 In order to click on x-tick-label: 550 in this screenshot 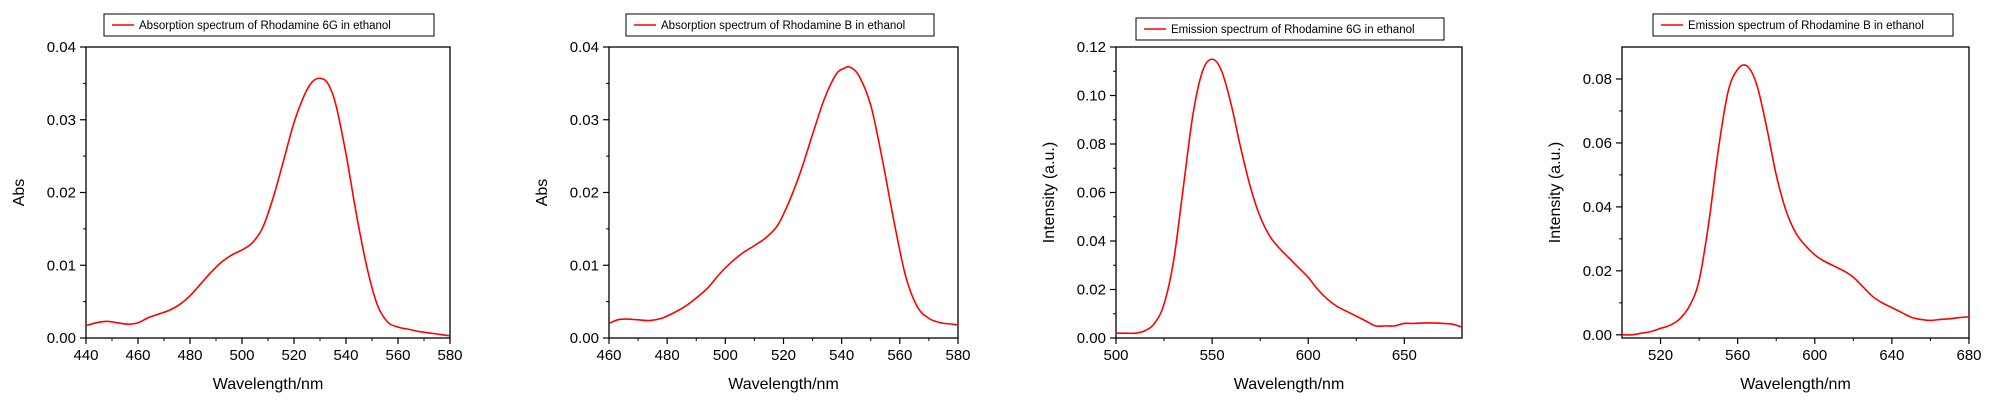, I will do `click(1212, 355)`.